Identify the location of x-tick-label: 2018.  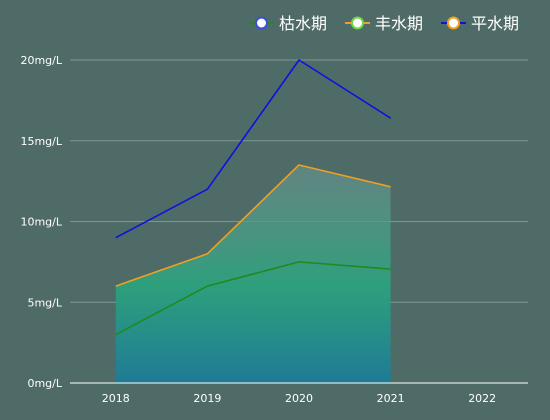
(116, 398).